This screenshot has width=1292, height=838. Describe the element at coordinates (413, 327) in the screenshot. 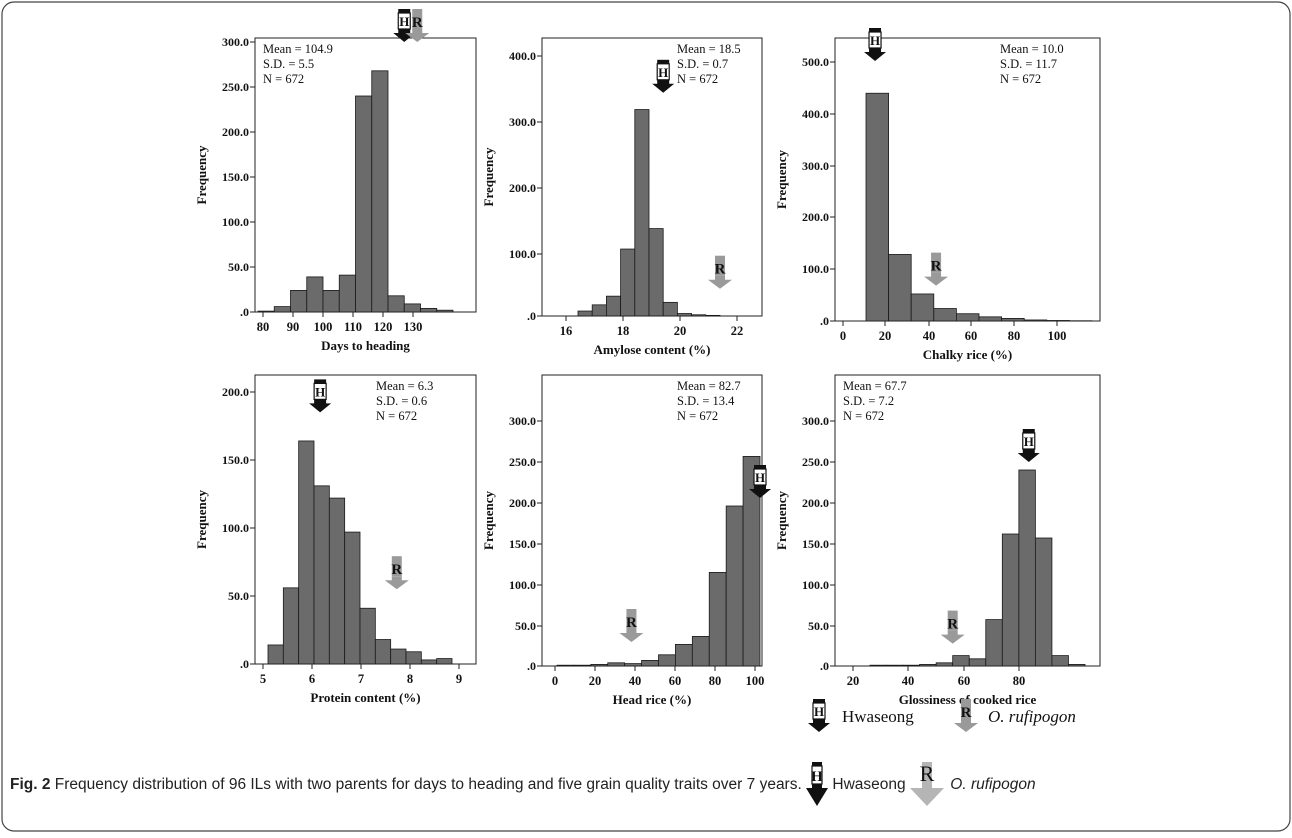

I see `x-tick-label: 130` at that location.